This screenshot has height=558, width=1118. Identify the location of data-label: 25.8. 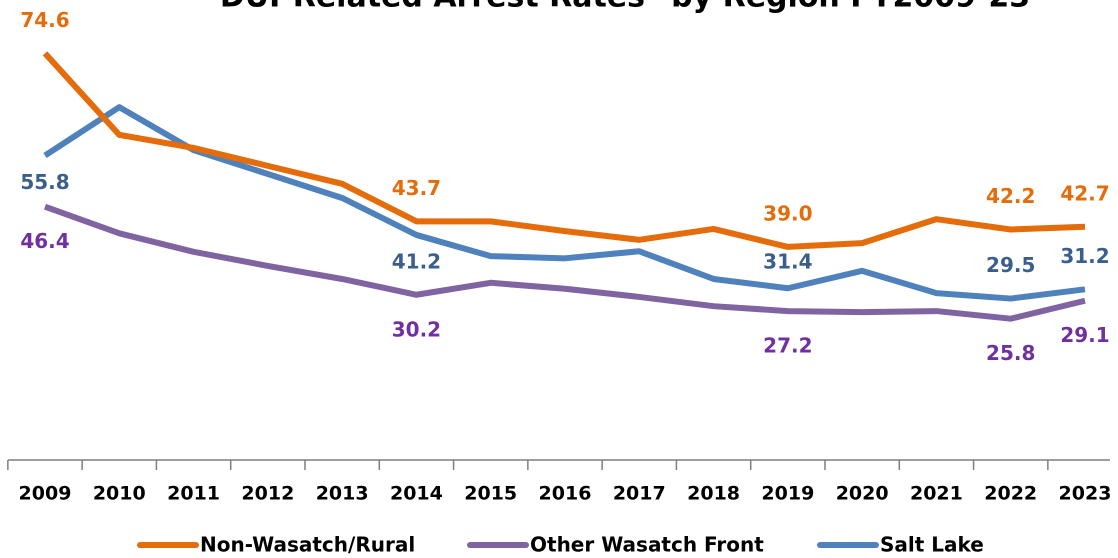
(1010, 353).